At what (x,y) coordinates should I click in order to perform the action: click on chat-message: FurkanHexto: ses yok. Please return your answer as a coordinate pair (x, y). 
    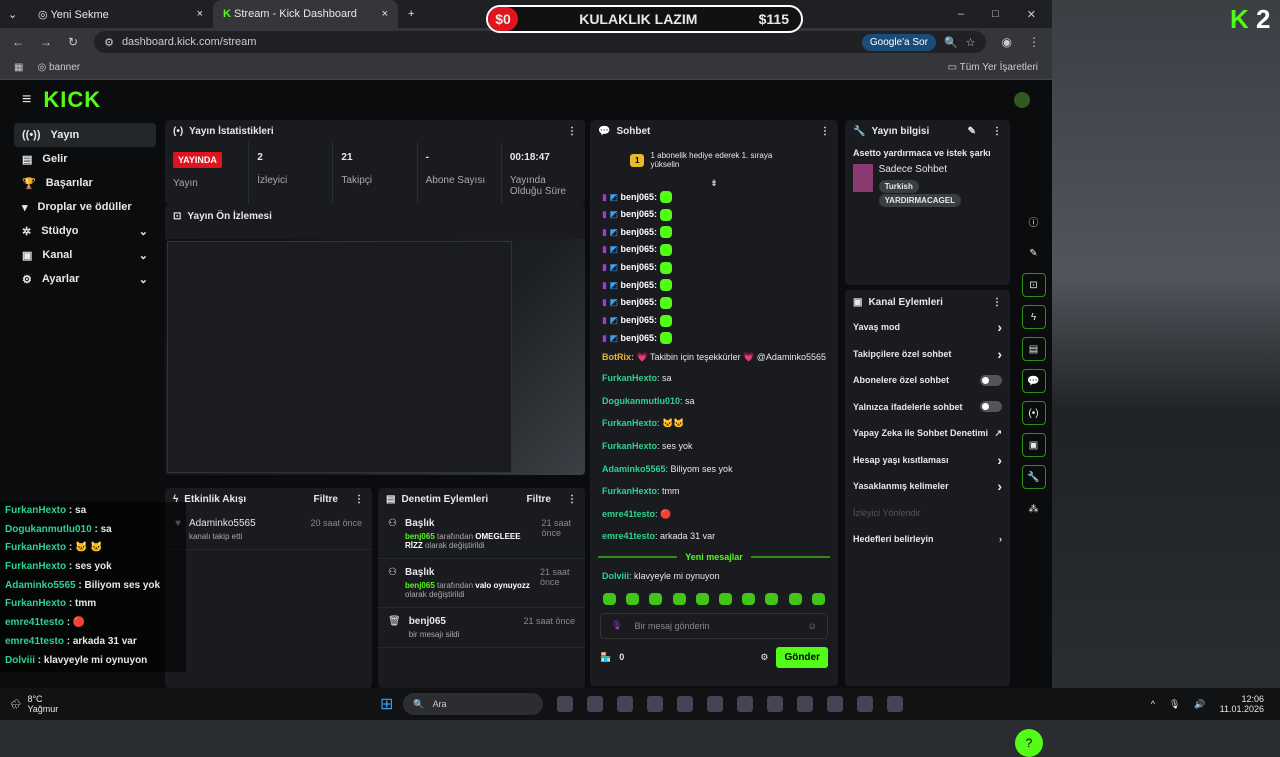
    Looking at the image, I should click on (647, 446).